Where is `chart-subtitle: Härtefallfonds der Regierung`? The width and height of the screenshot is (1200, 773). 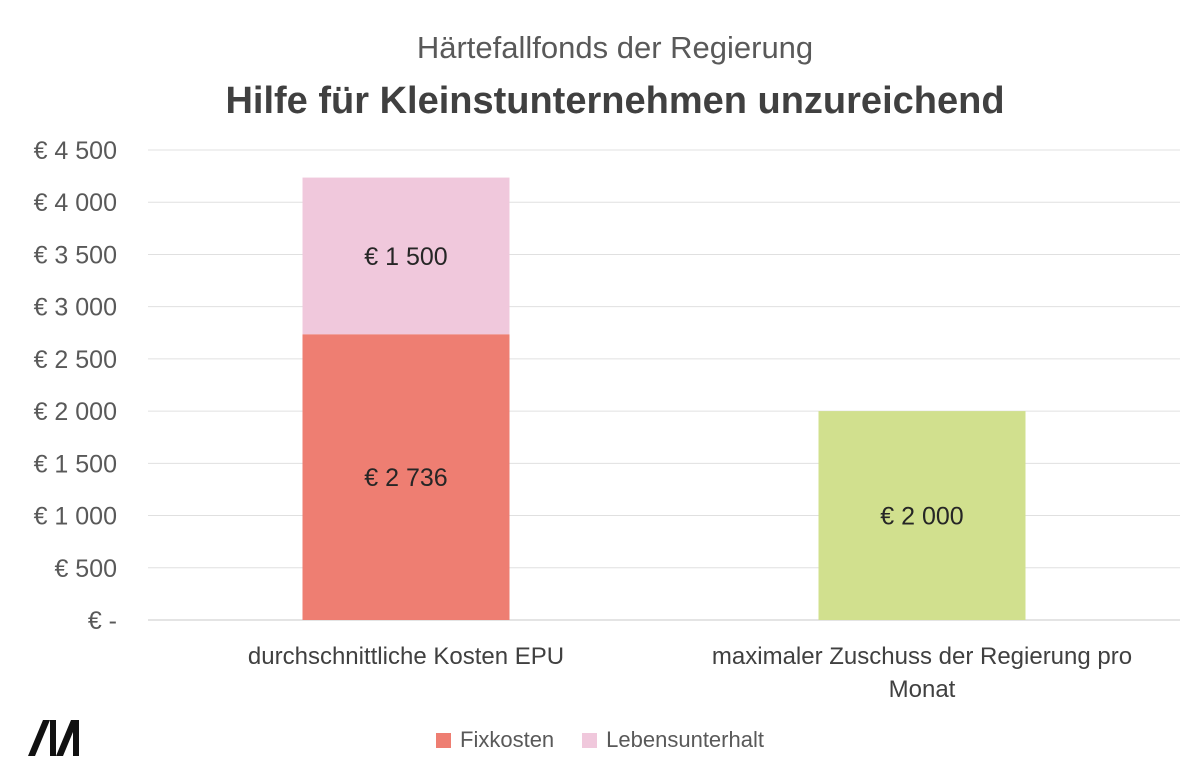 chart-subtitle: Härtefallfonds der Regierung is located at coordinates (615, 47).